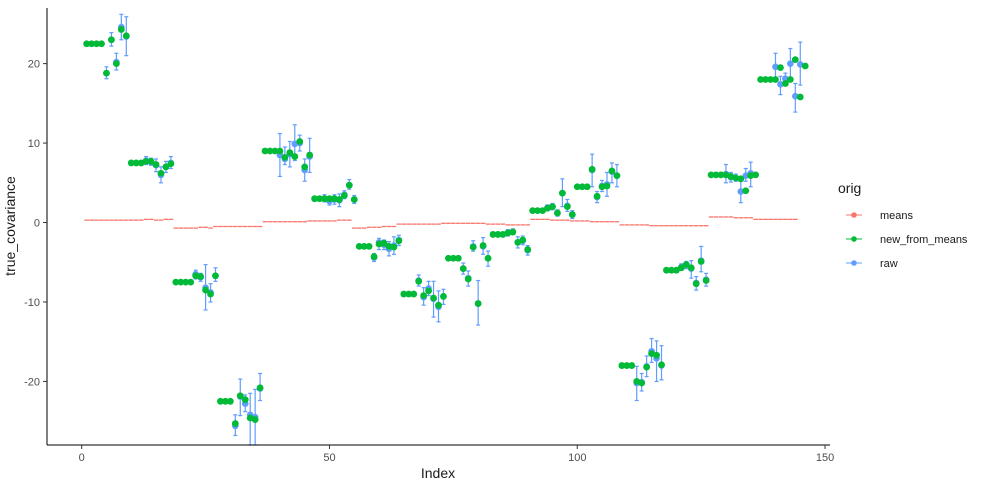 The height and width of the screenshot is (488, 989). Describe the element at coordinates (32, 382) in the screenshot. I see `y-tick-label: -20` at that location.